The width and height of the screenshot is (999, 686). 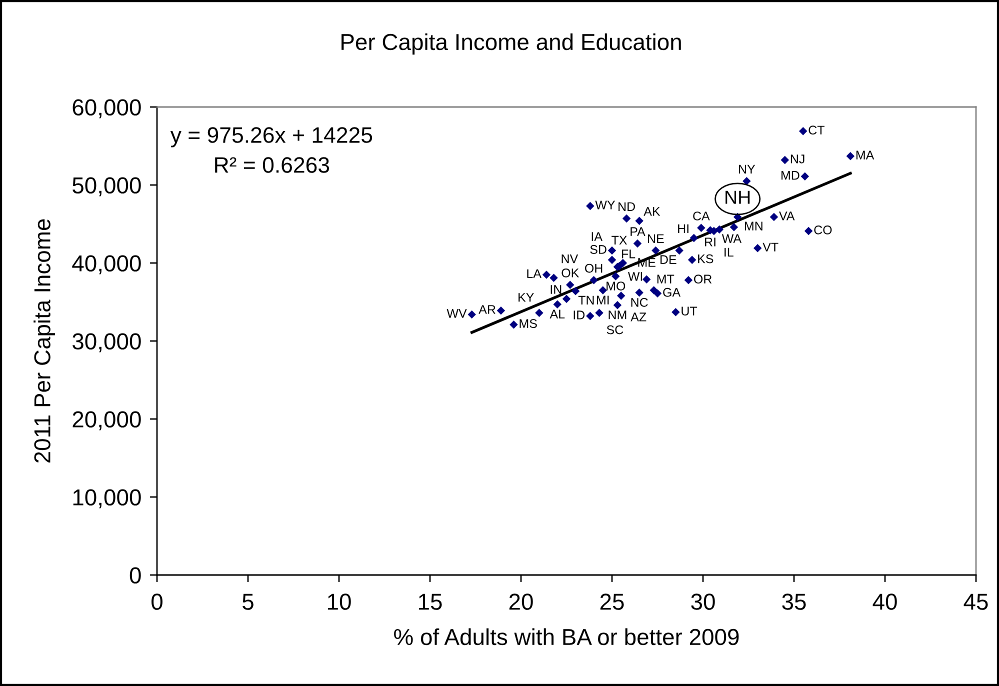 I want to click on data-label: NC, so click(x=639, y=302).